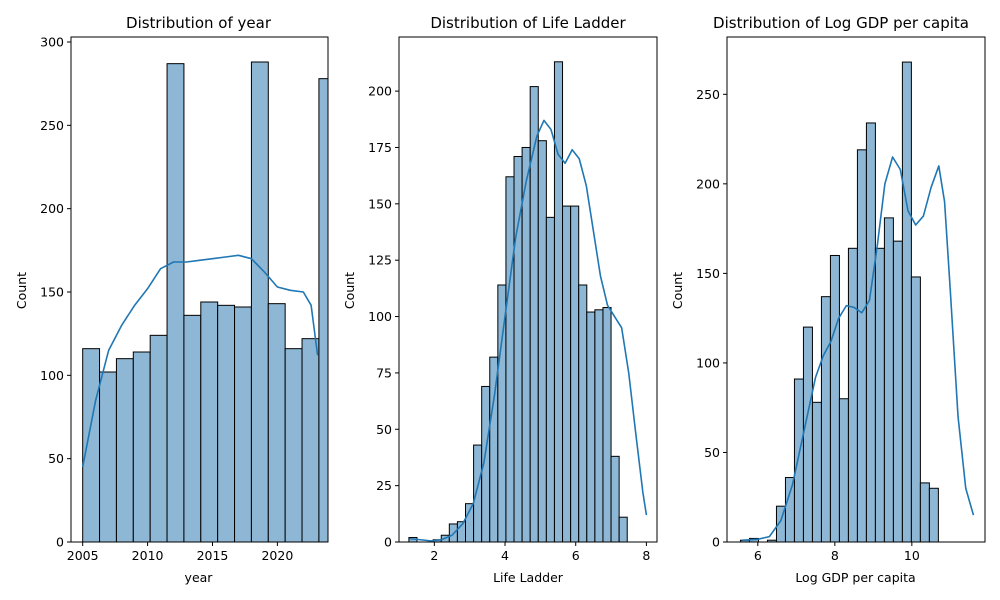  Describe the element at coordinates (912, 555) in the screenshot. I see `x-tick-label: 10` at that location.